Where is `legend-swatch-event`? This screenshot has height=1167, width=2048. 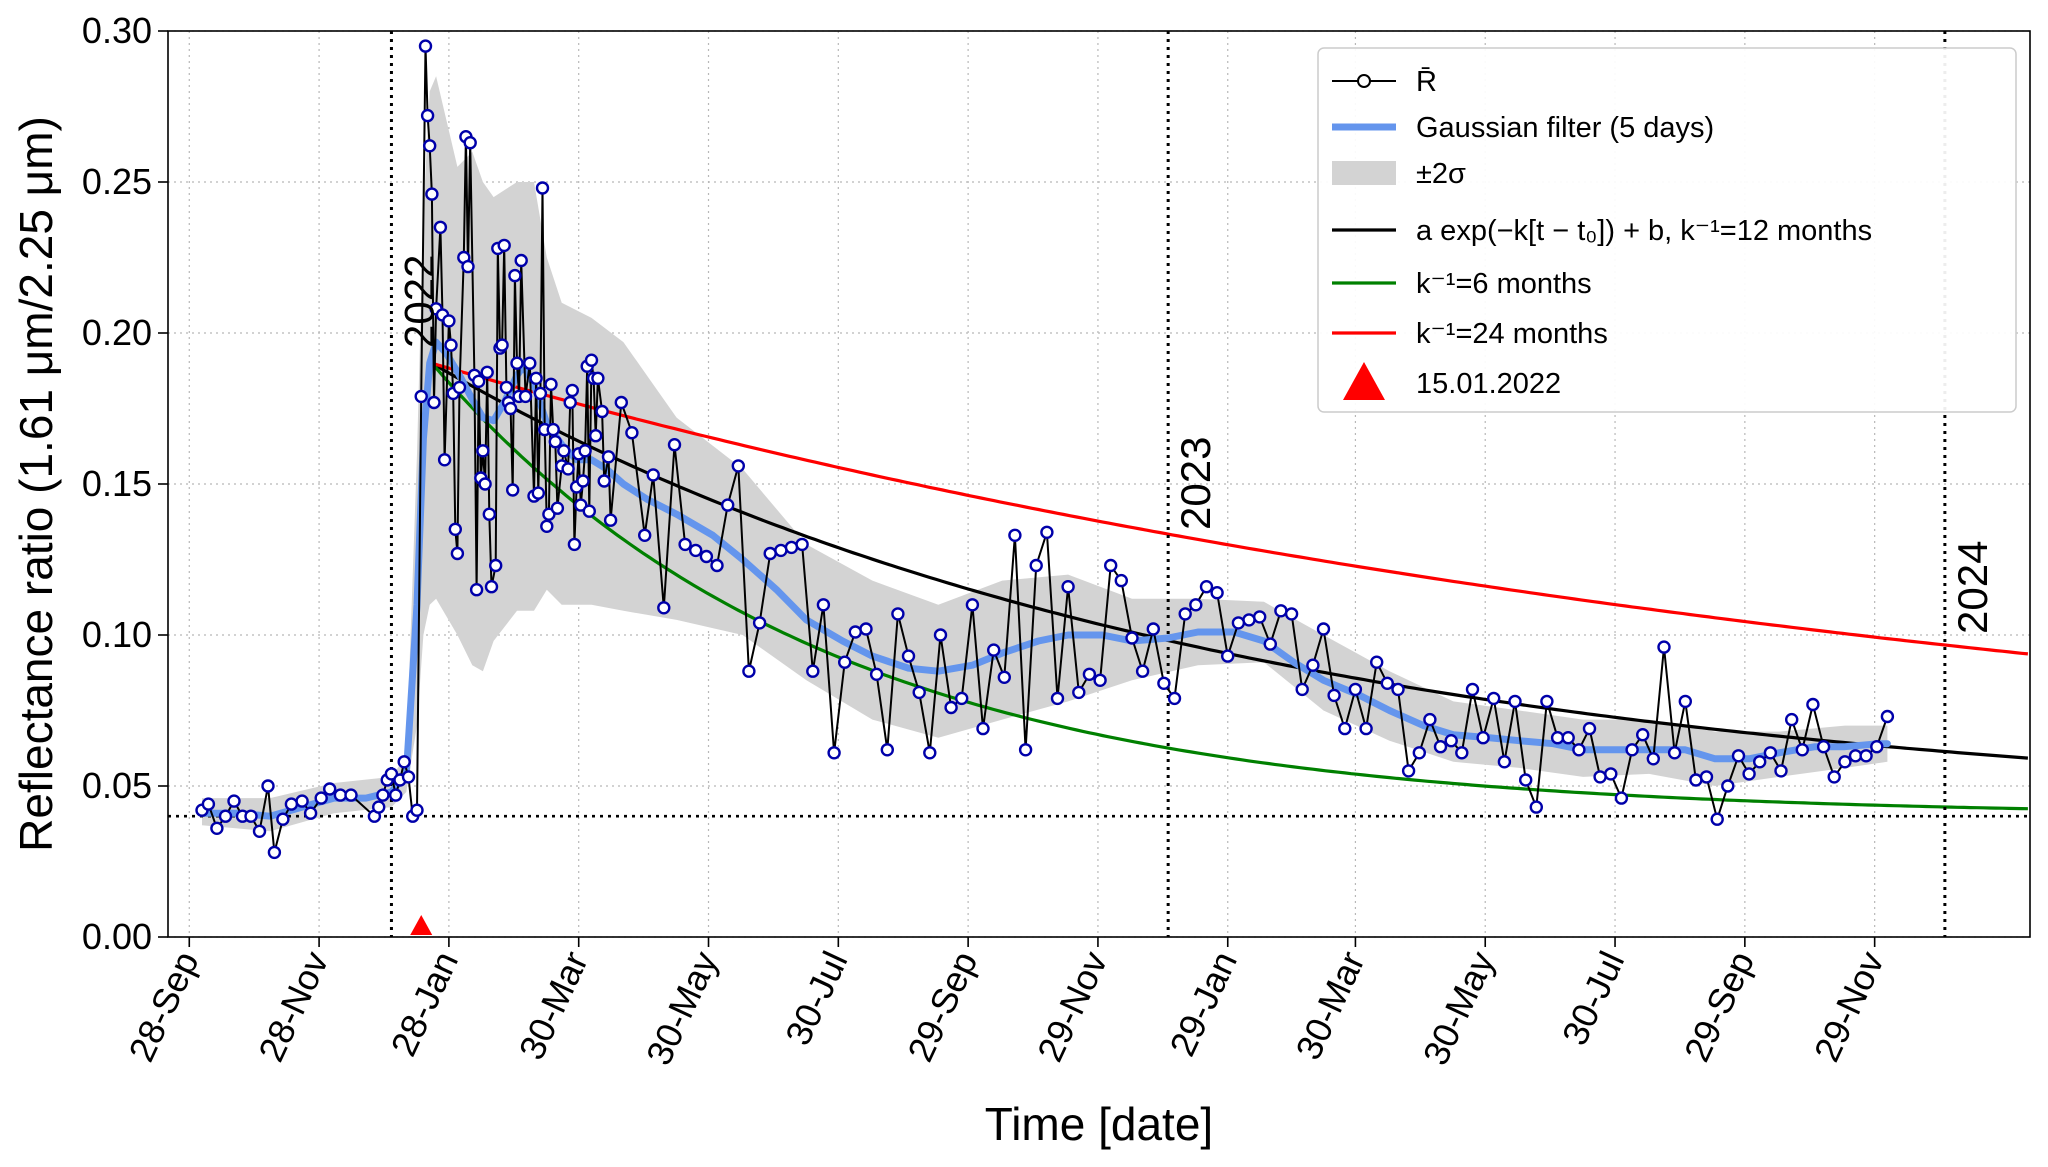
legend-swatch-event is located at coordinates (1364, 381).